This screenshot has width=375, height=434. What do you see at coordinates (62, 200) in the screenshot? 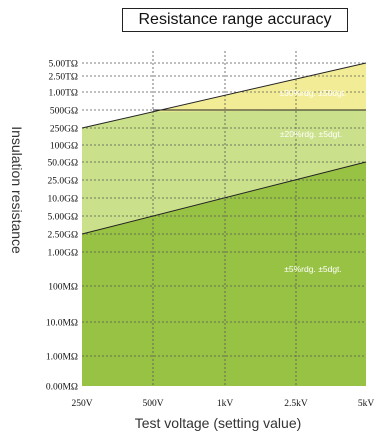
I see `y-tick-label: 10.0GΩ` at bounding box center [62, 200].